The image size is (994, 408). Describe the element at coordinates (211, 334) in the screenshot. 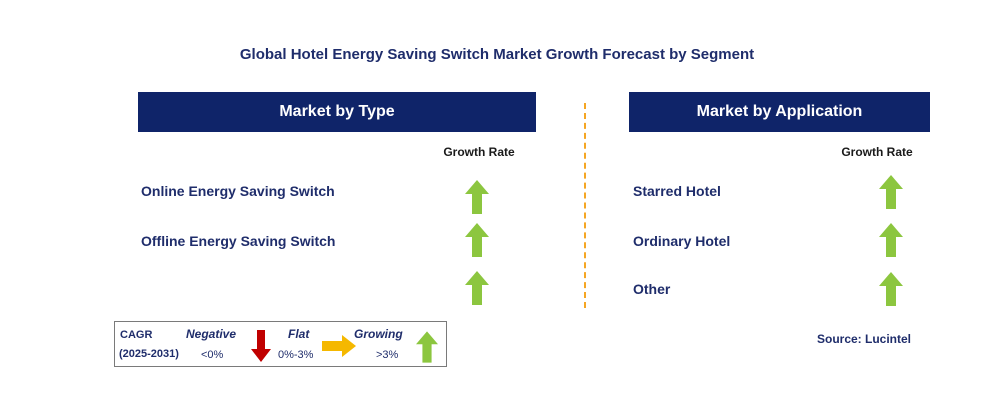

I see `legend-negative-label: Negative` at that location.